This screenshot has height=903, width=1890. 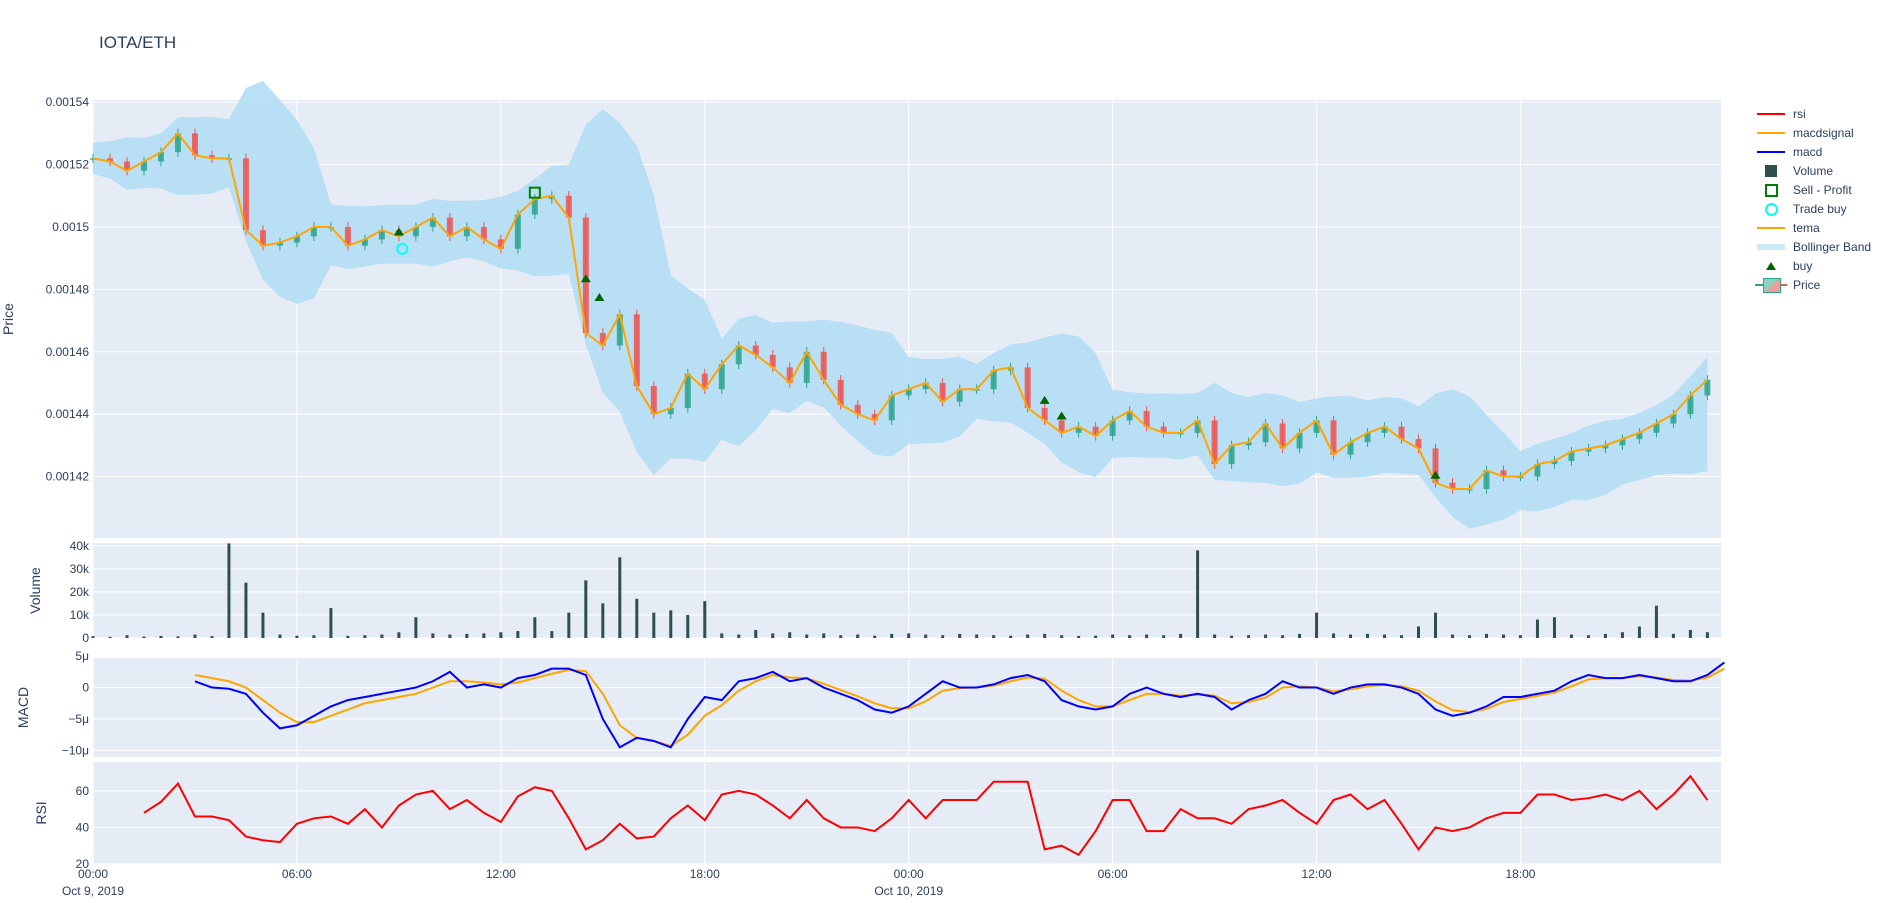 I want to click on x-tick-label: 12:00, so click(x=1317, y=874).